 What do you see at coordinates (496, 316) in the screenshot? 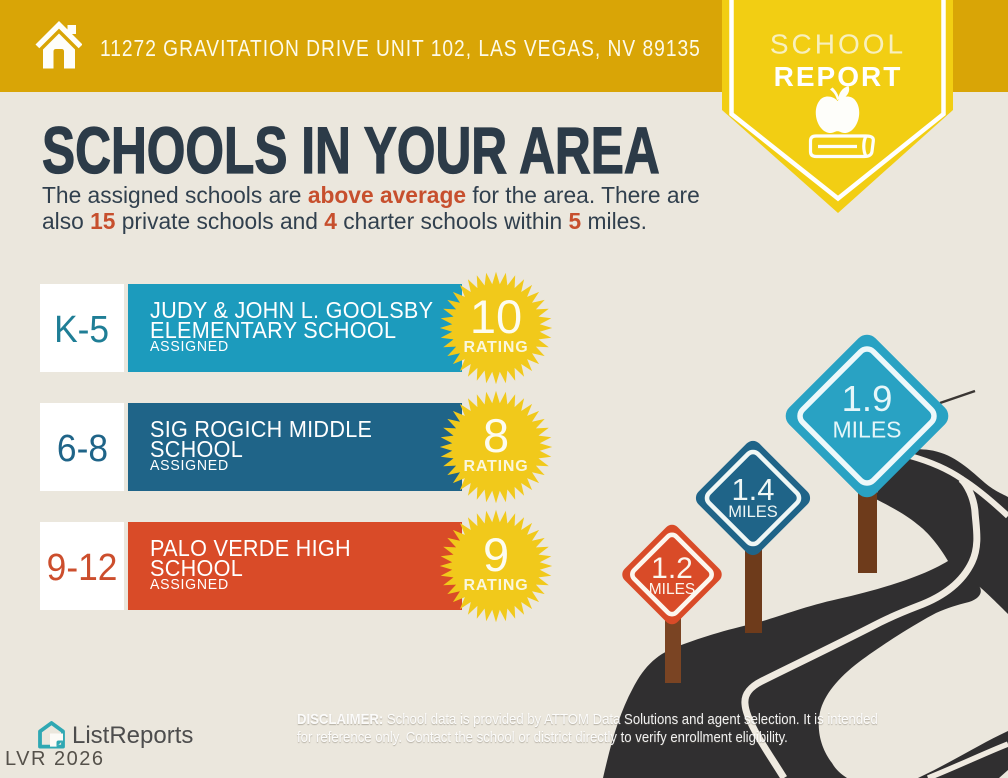
I see `svg-text: 10` at bounding box center [496, 316].